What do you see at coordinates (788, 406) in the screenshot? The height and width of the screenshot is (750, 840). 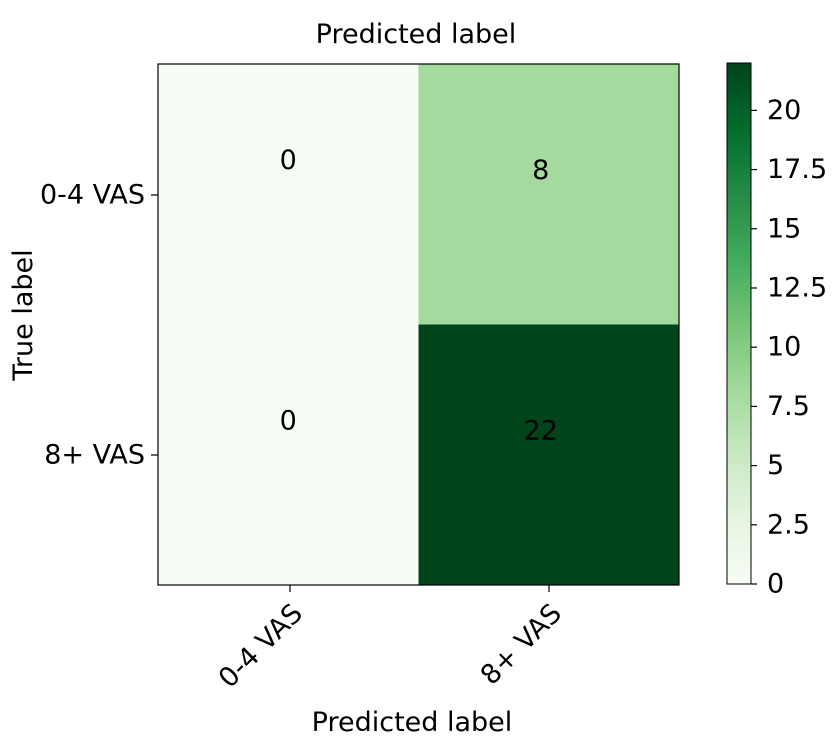 I see `colorbar-tick-label: 7.5` at bounding box center [788, 406].